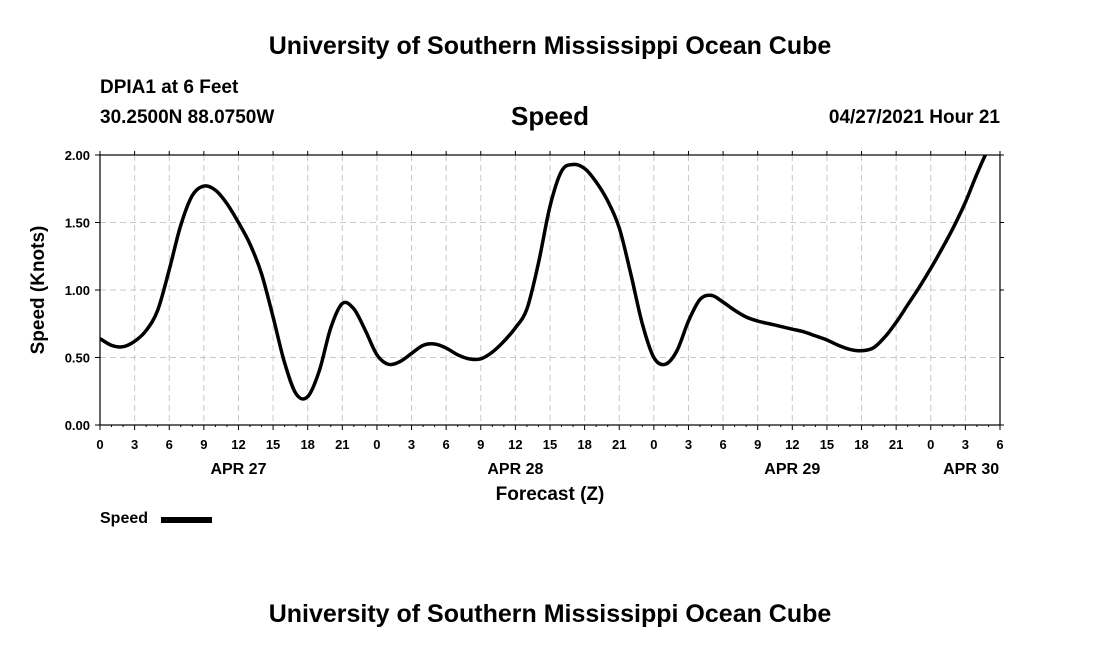 Image resolution: width=1100 pixels, height=650 pixels. Describe the element at coordinates (77, 155) in the screenshot. I see `y-tick-label: 2.00` at that location.